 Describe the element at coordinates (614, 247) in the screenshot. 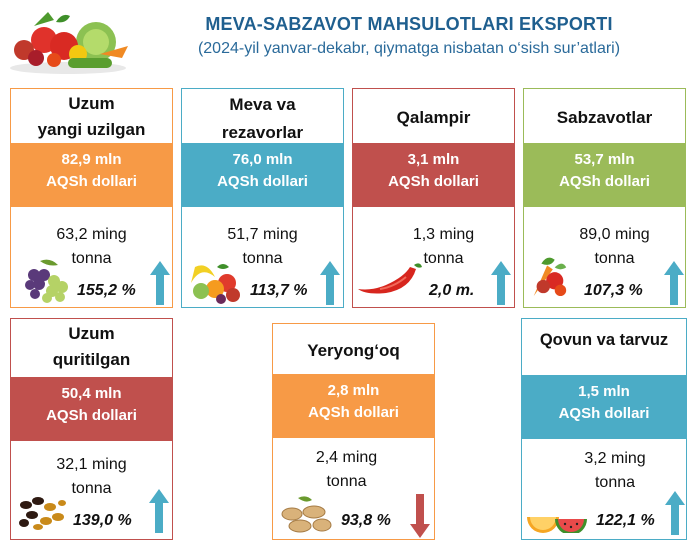

I see `volume: 89,0 ming tonna` at that location.